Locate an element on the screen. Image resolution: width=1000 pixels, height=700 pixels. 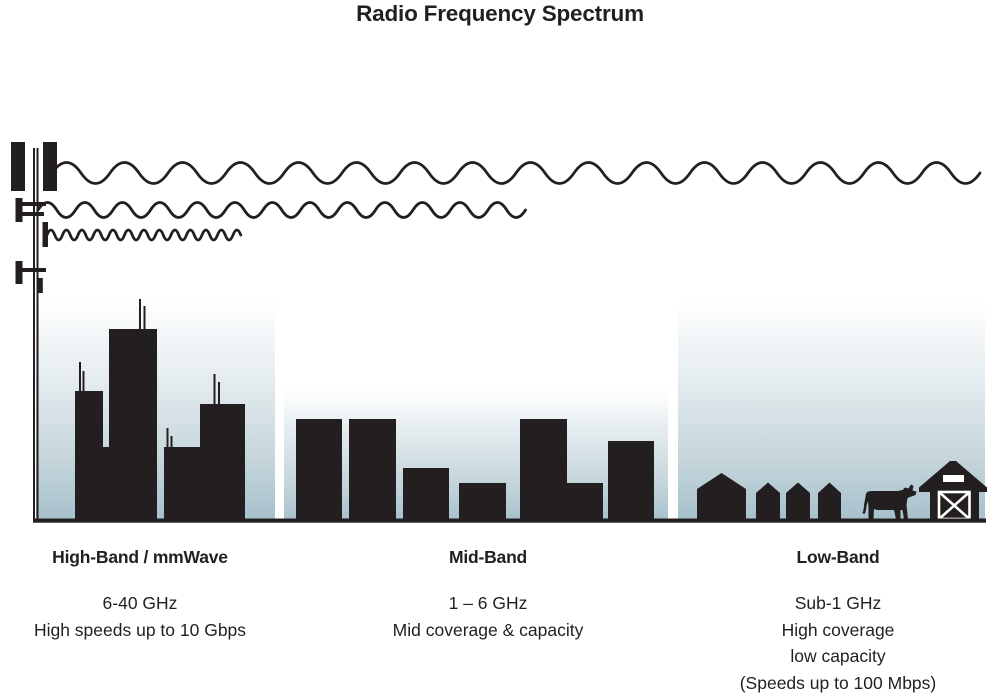
band-detail: low capacity is located at coordinates (838, 656).